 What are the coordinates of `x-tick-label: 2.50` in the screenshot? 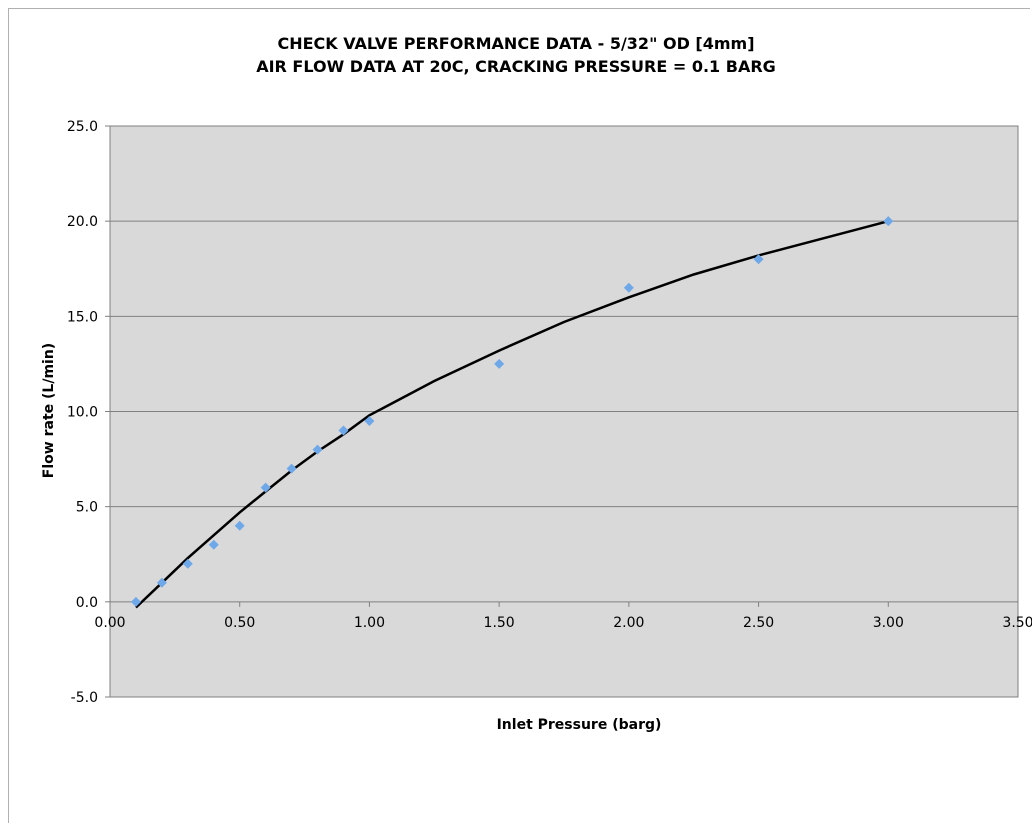 It's located at (758, 623).